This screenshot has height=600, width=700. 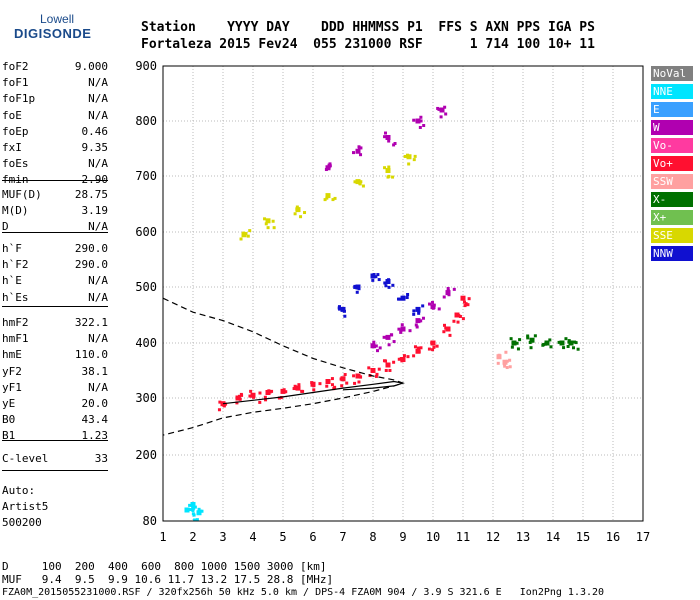 What do you see at coordinates (433, 537) in the screenshot?
I see `x-tick-label: 10` at bounding box center [433, 537].